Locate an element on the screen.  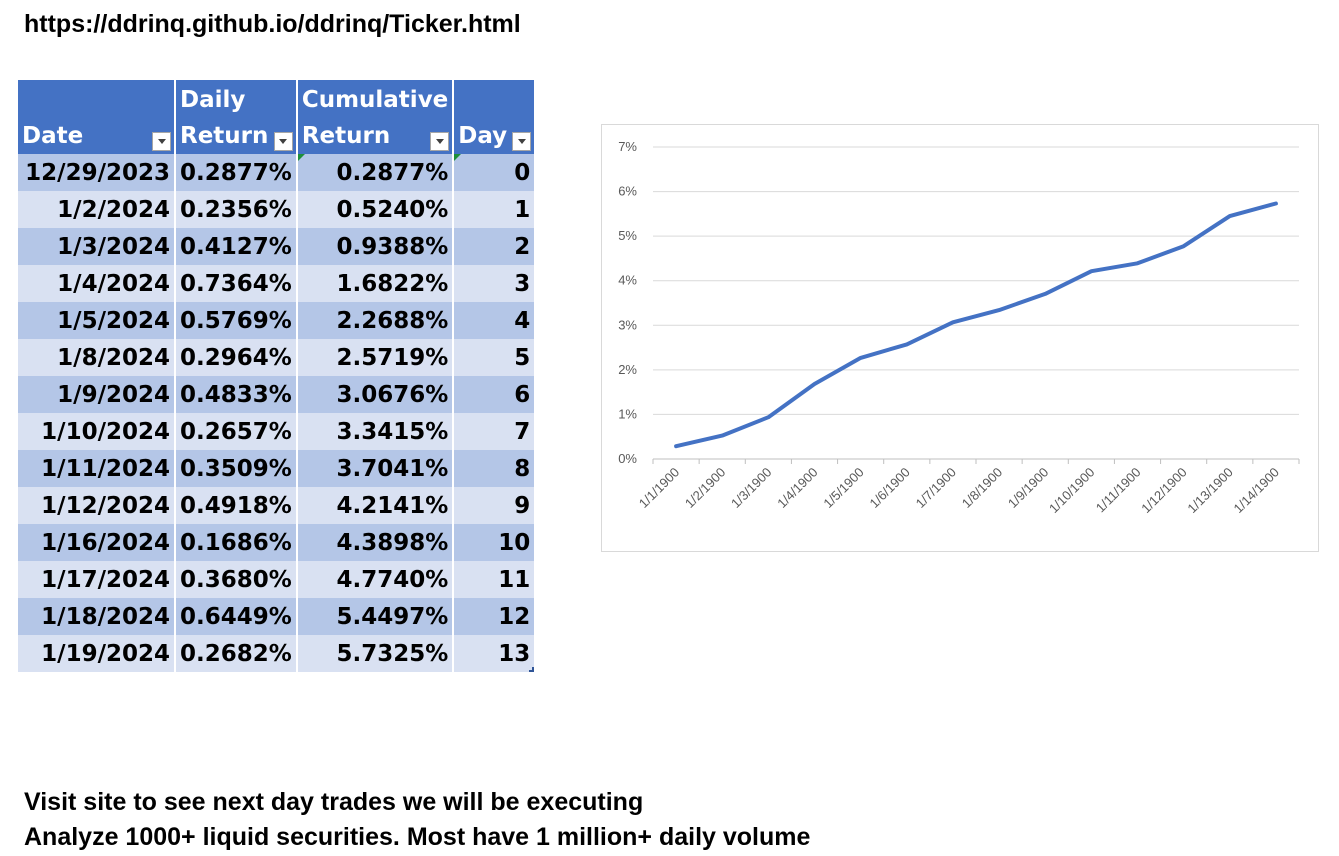
y-tick-label: 2% is located at coordinates (627, 369).